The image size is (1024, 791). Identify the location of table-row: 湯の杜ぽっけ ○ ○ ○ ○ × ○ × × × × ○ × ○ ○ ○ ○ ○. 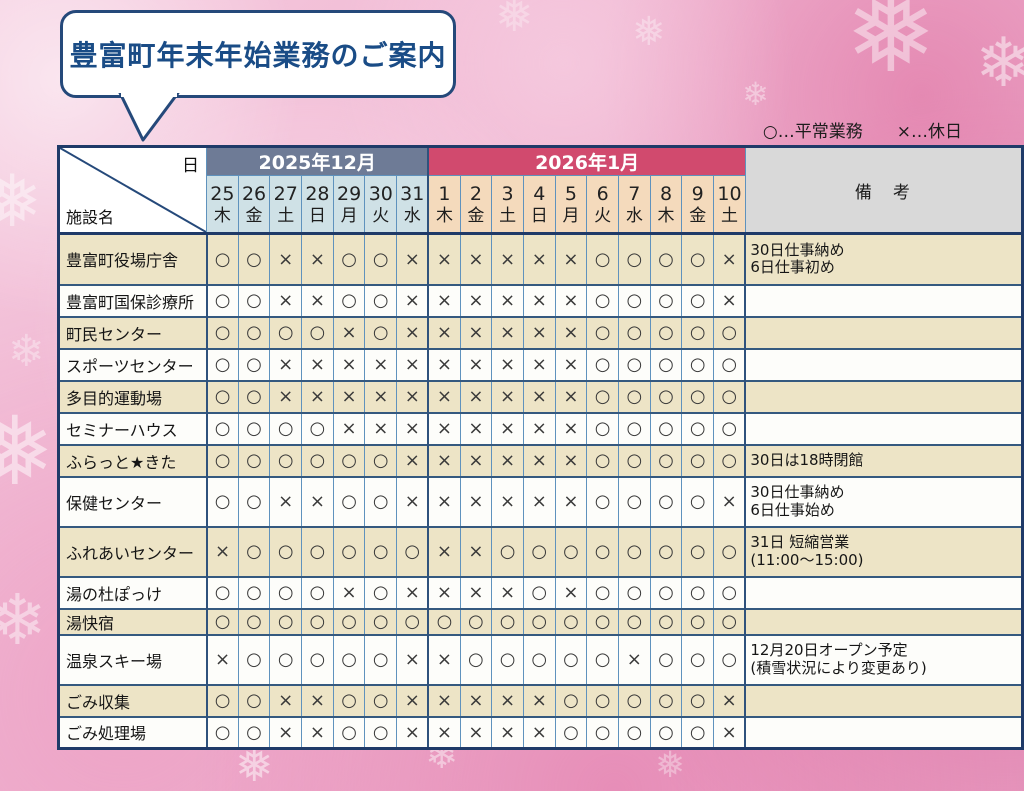
(540, 592).